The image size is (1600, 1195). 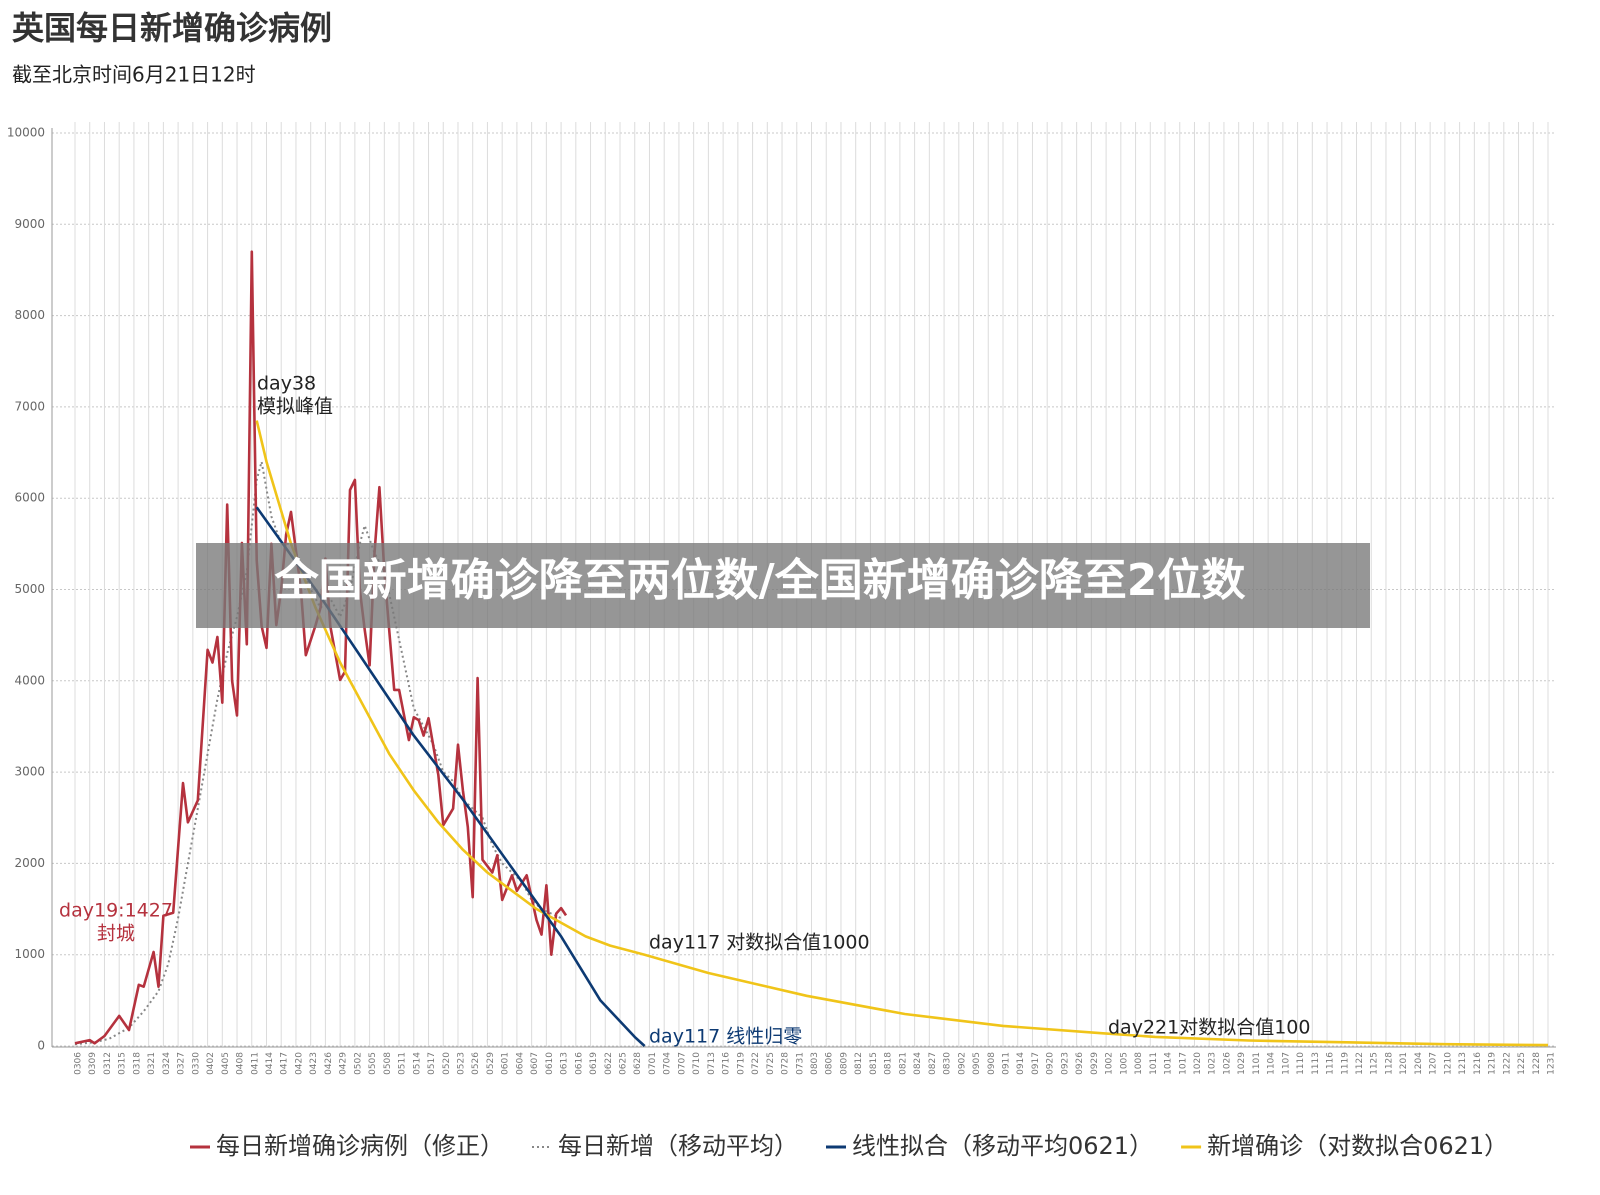 I want to click on y-tick-label: 2000, so click(x=29, y=863).